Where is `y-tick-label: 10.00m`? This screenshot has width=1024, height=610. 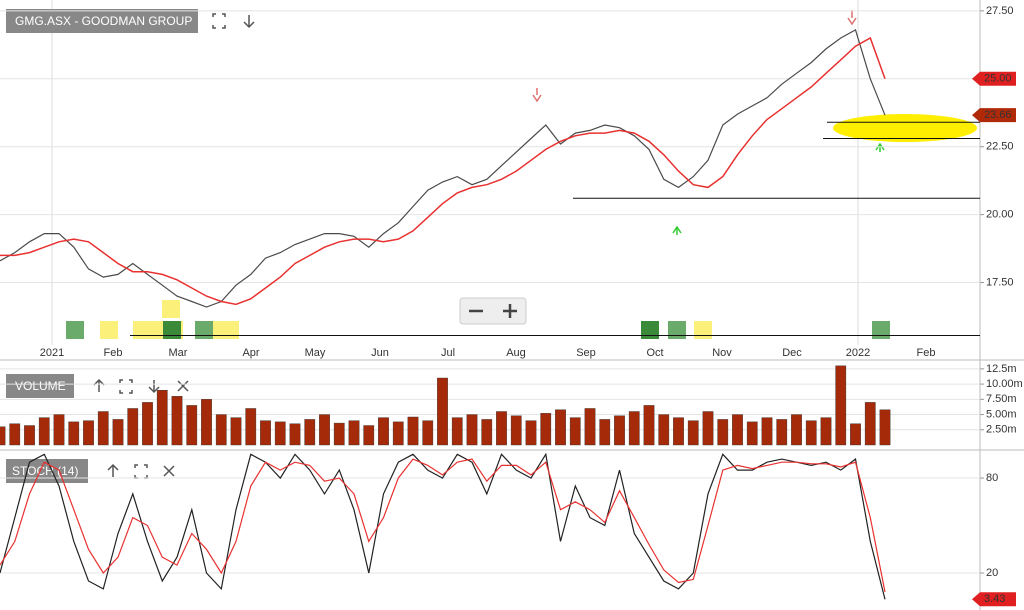
y-tick-label: 10.00m is located at coordinates (1004, 384).